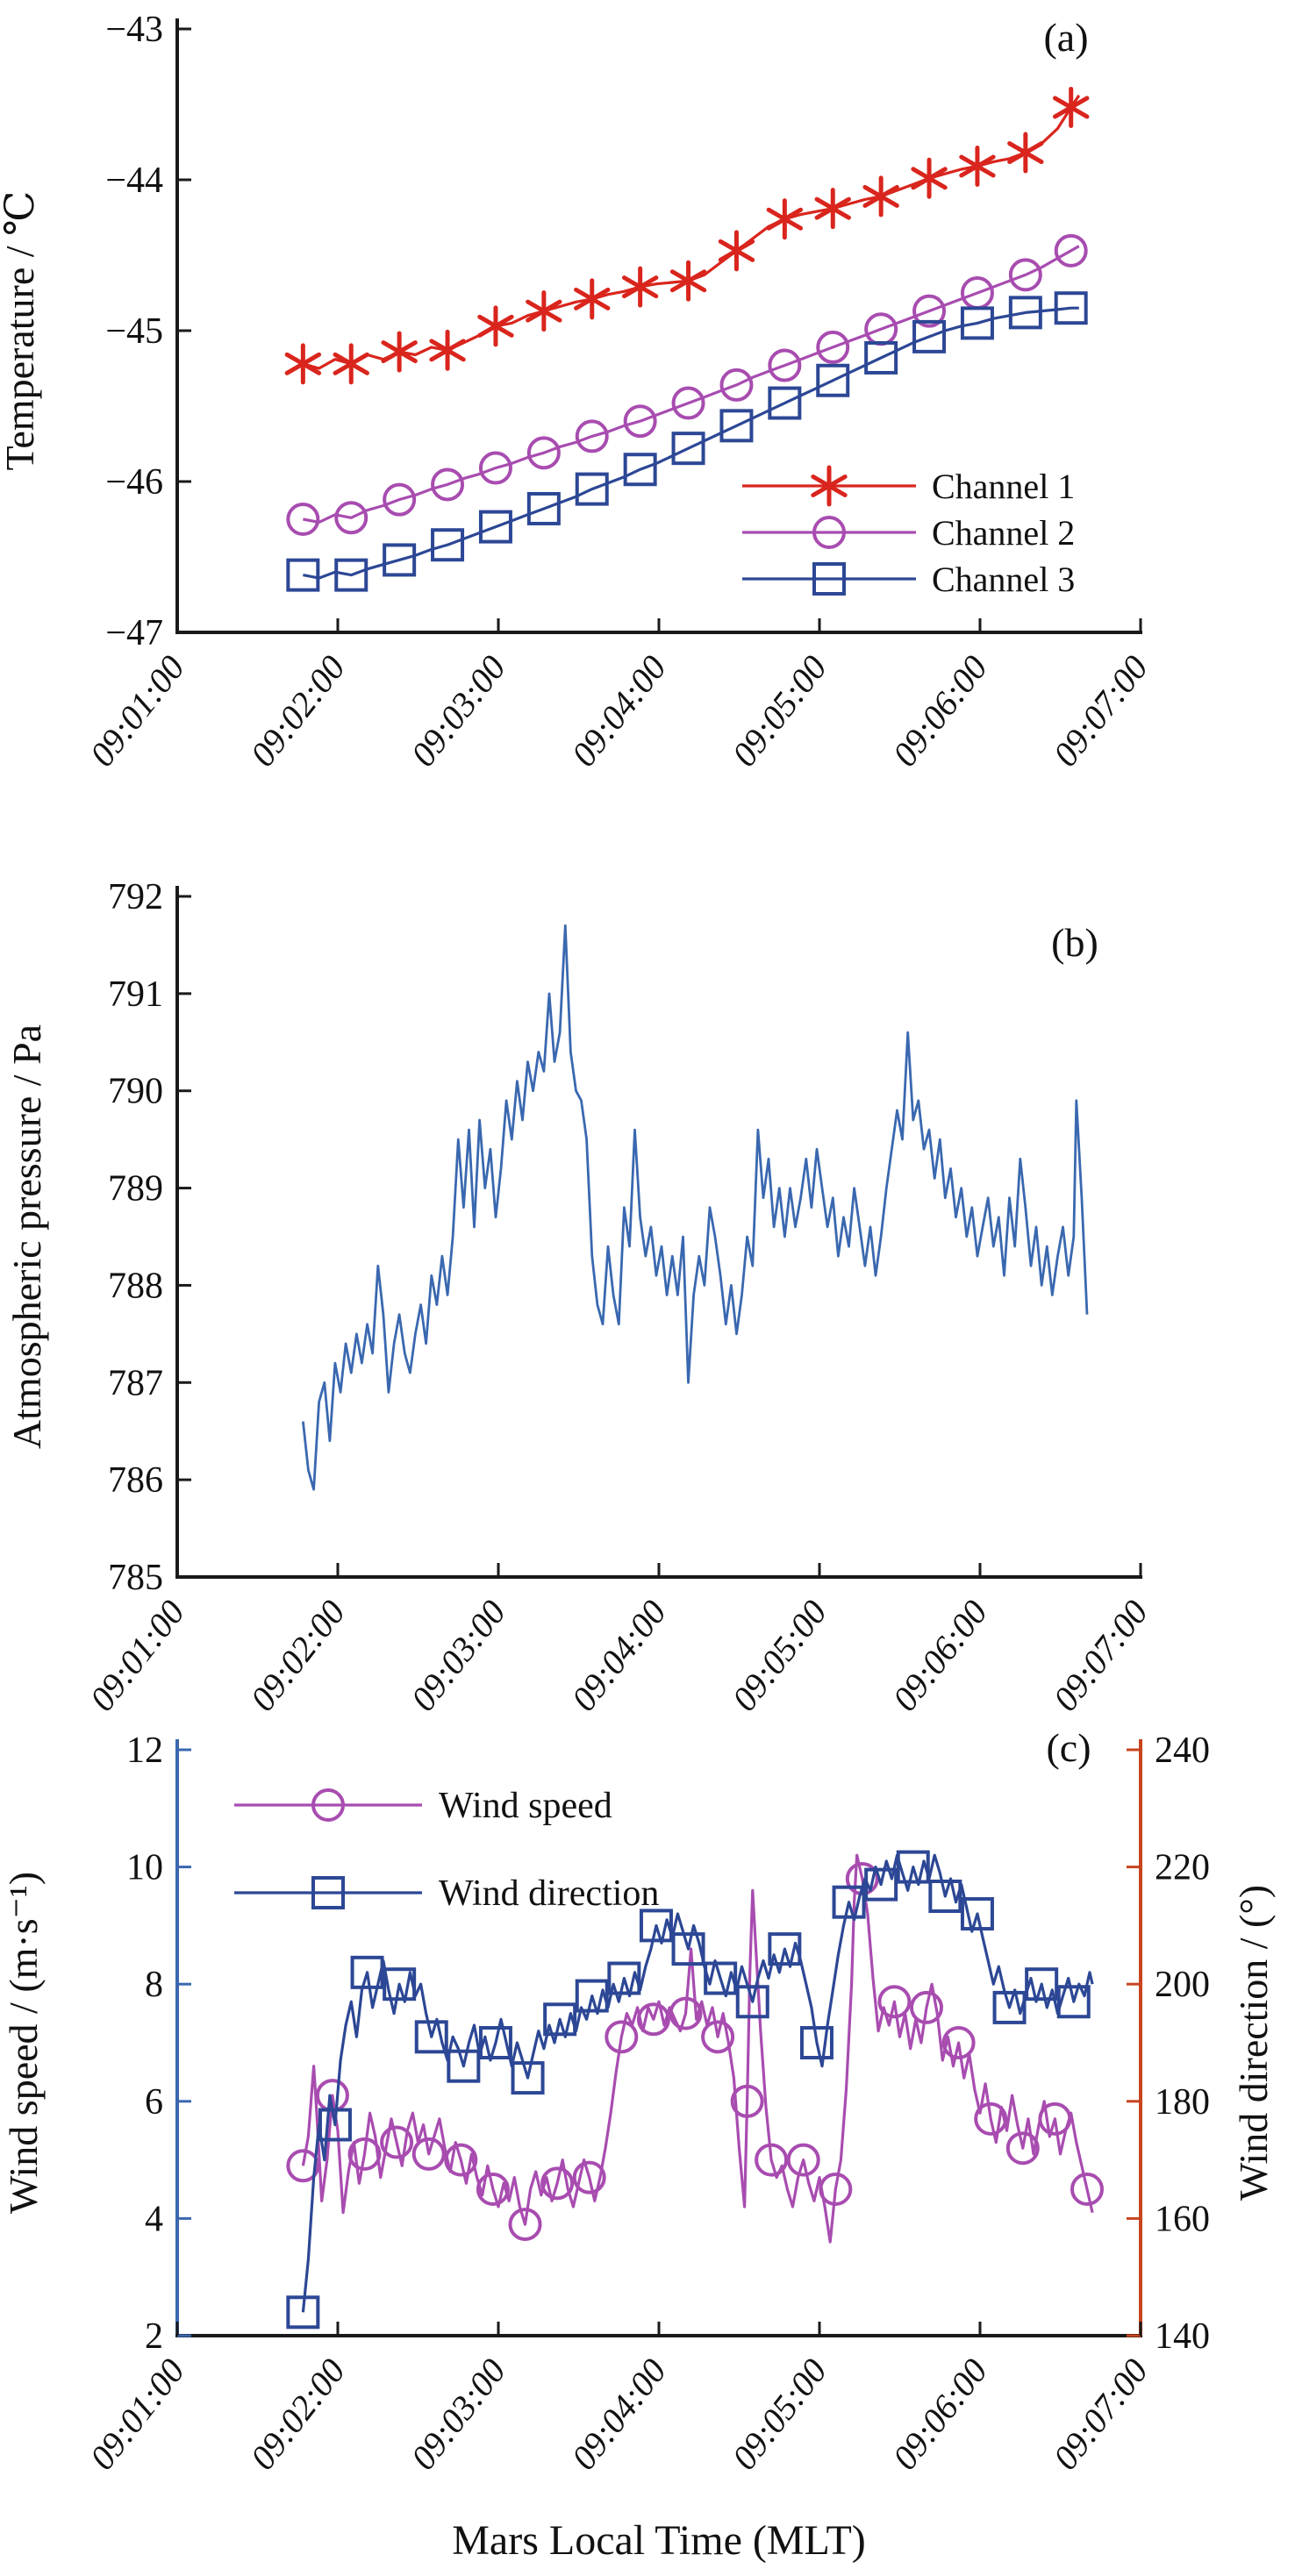  I want to click on series-channel-3-markers, so click(687, 442).